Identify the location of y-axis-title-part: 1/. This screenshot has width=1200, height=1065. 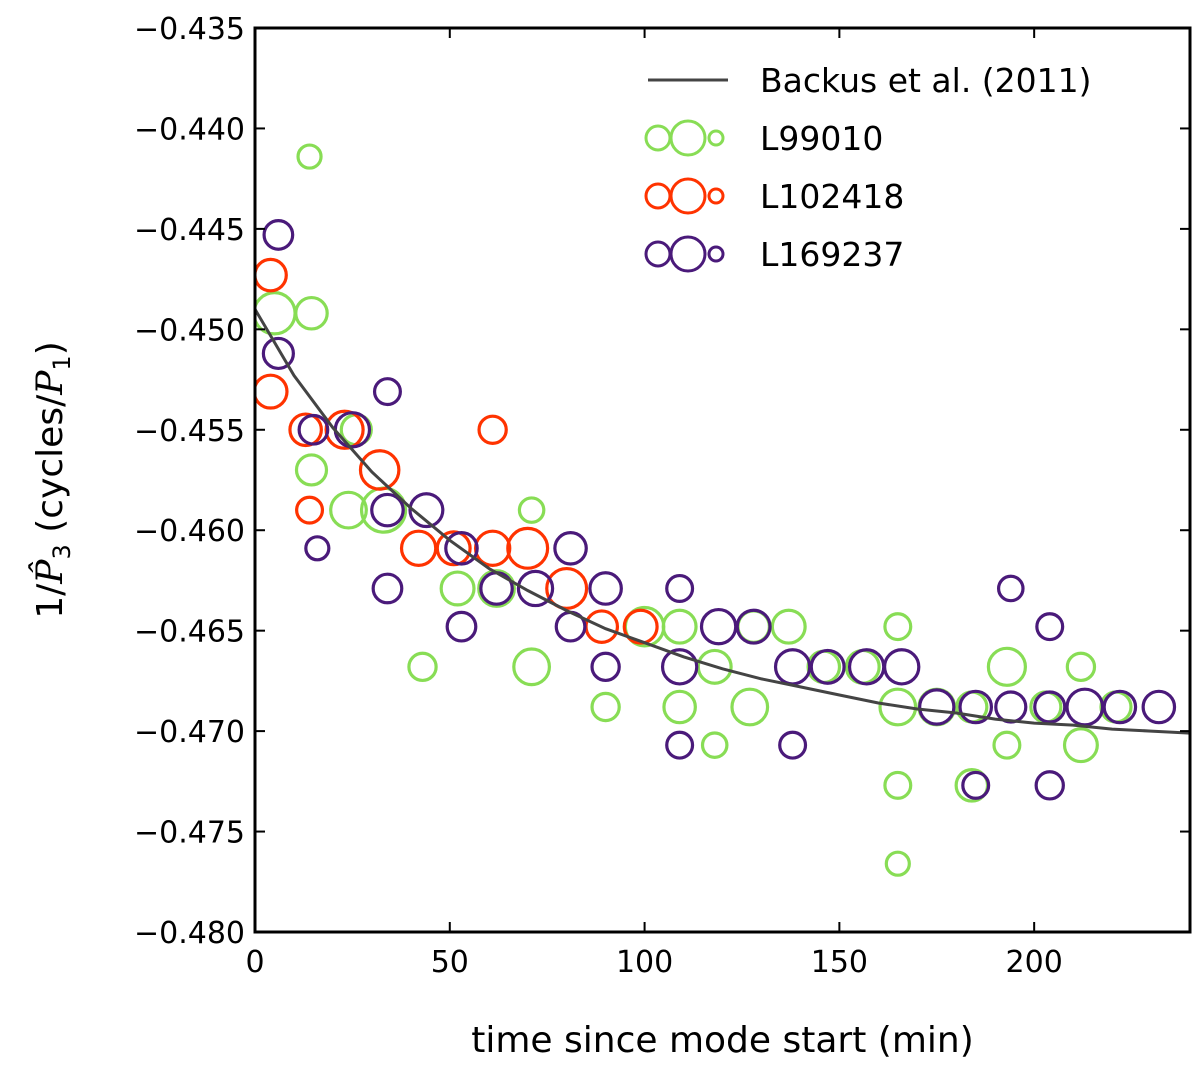
(50, 601).